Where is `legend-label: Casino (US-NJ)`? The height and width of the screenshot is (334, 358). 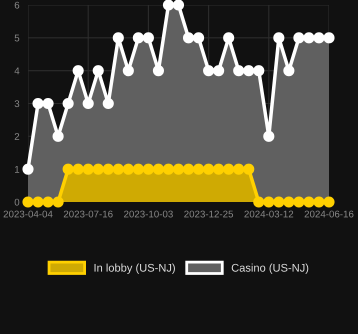
legend-label: Casino (US-NJ) is located at coordinates (270, 269).